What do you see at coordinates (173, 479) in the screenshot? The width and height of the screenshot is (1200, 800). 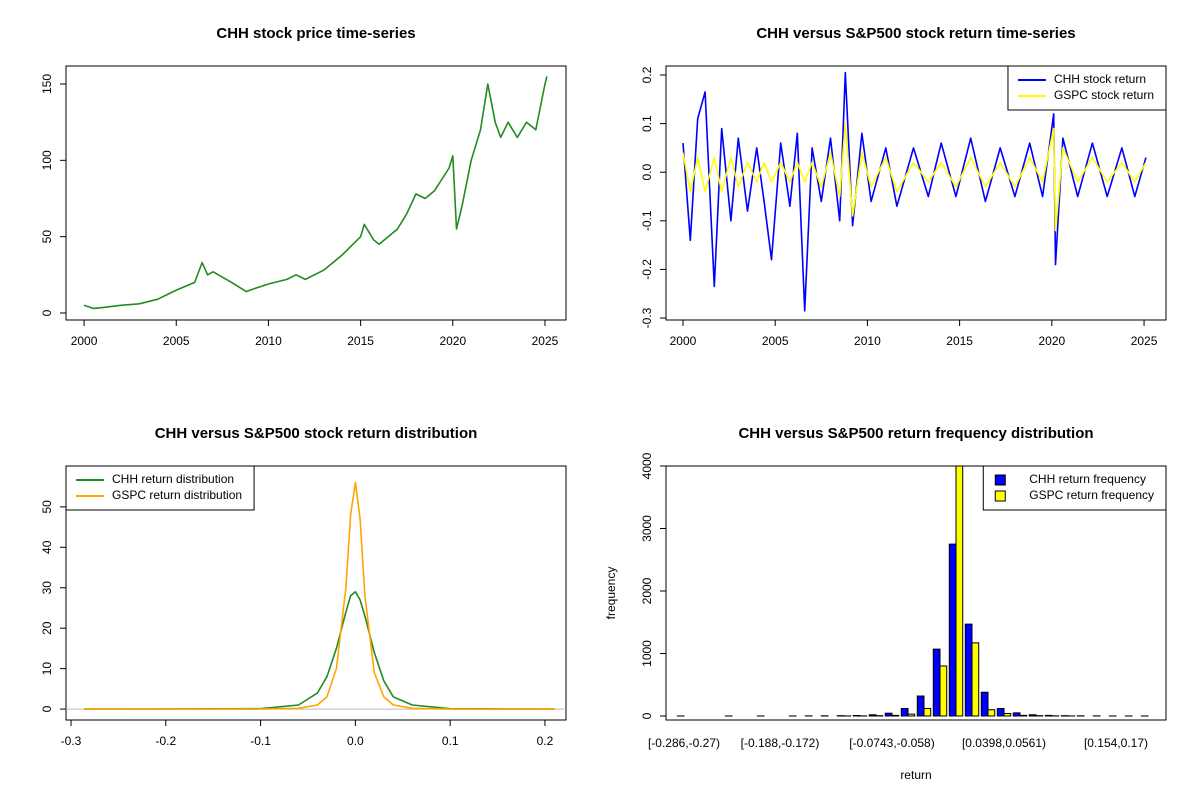 I see `legend-label: CHH return distribution` at bounding box center [173, 479].